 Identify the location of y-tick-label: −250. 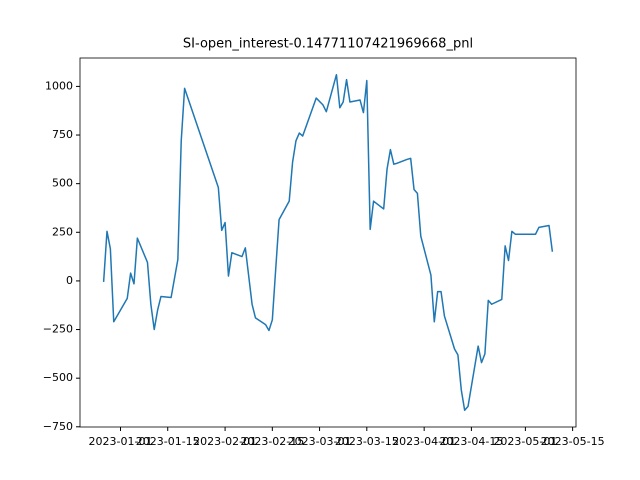
(58, 329).